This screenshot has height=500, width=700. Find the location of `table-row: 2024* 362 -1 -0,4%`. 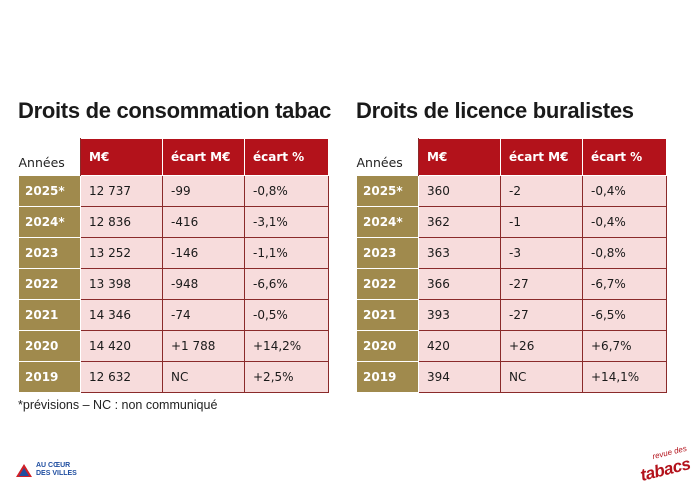

table-row: 2024* 362 -1 -0,4% is located at coordinates (511, 221).